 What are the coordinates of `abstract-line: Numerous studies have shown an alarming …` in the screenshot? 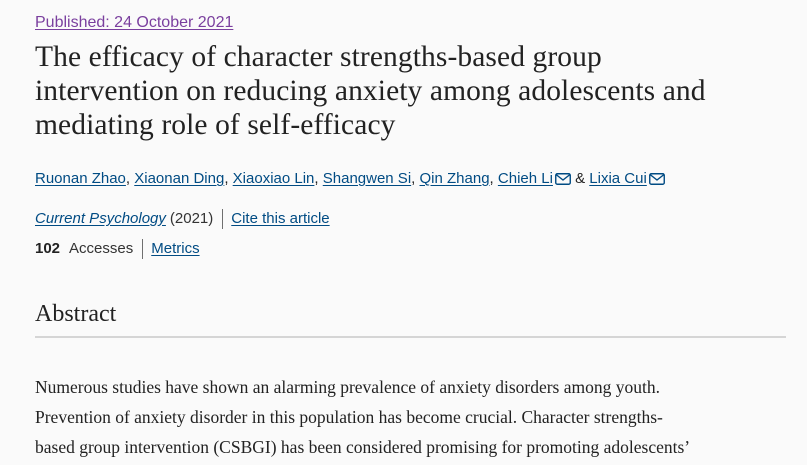 It's located at (347, 387).